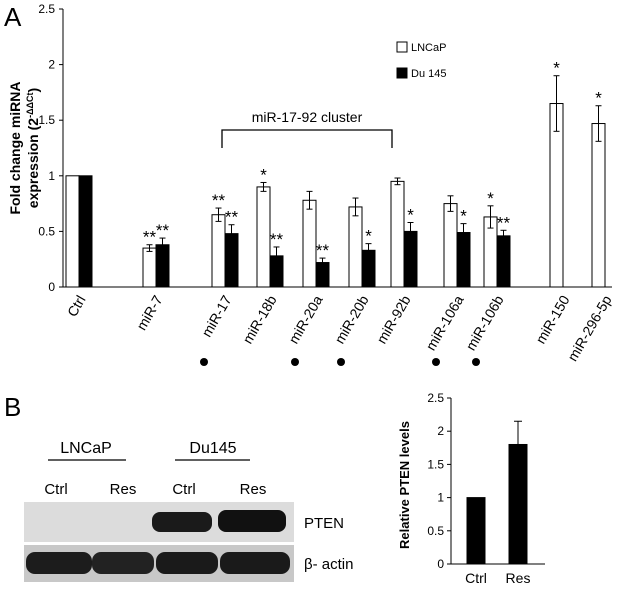  Describe the element at coordinates (46, 120) in the screenshot. I see `y-tick-label: 1.5` at that location.